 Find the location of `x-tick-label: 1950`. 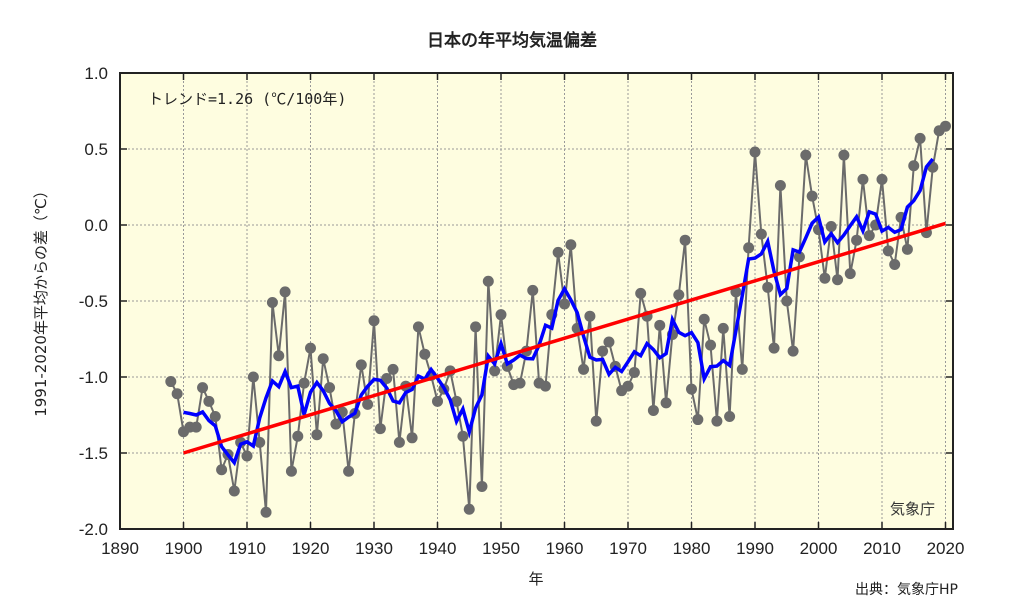

x-tick-label: 1950 is located at coordinates (501, 548).